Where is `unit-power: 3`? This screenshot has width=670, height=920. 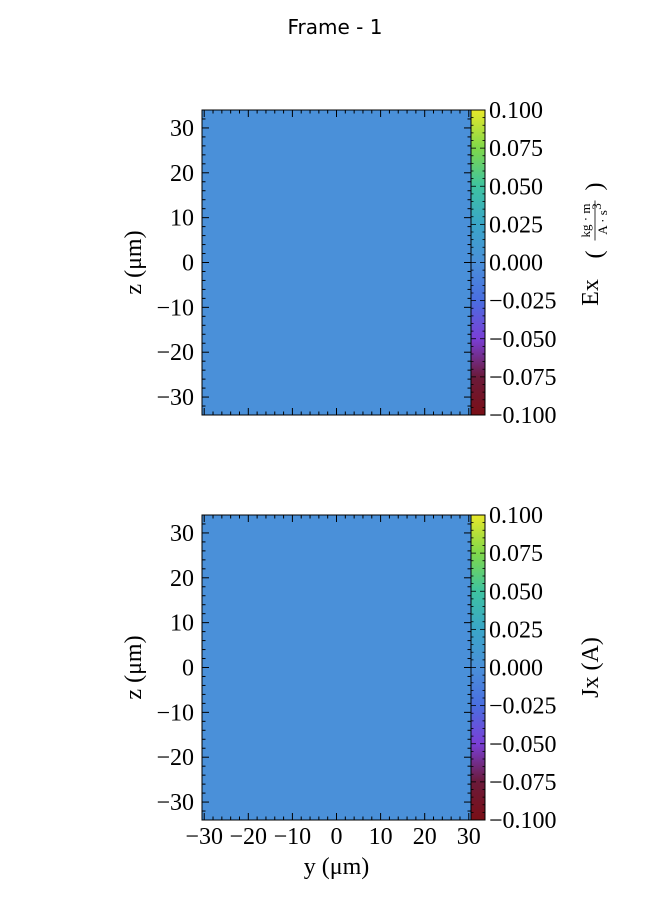 unit-power: 3 is located at coordinates (596, 206).